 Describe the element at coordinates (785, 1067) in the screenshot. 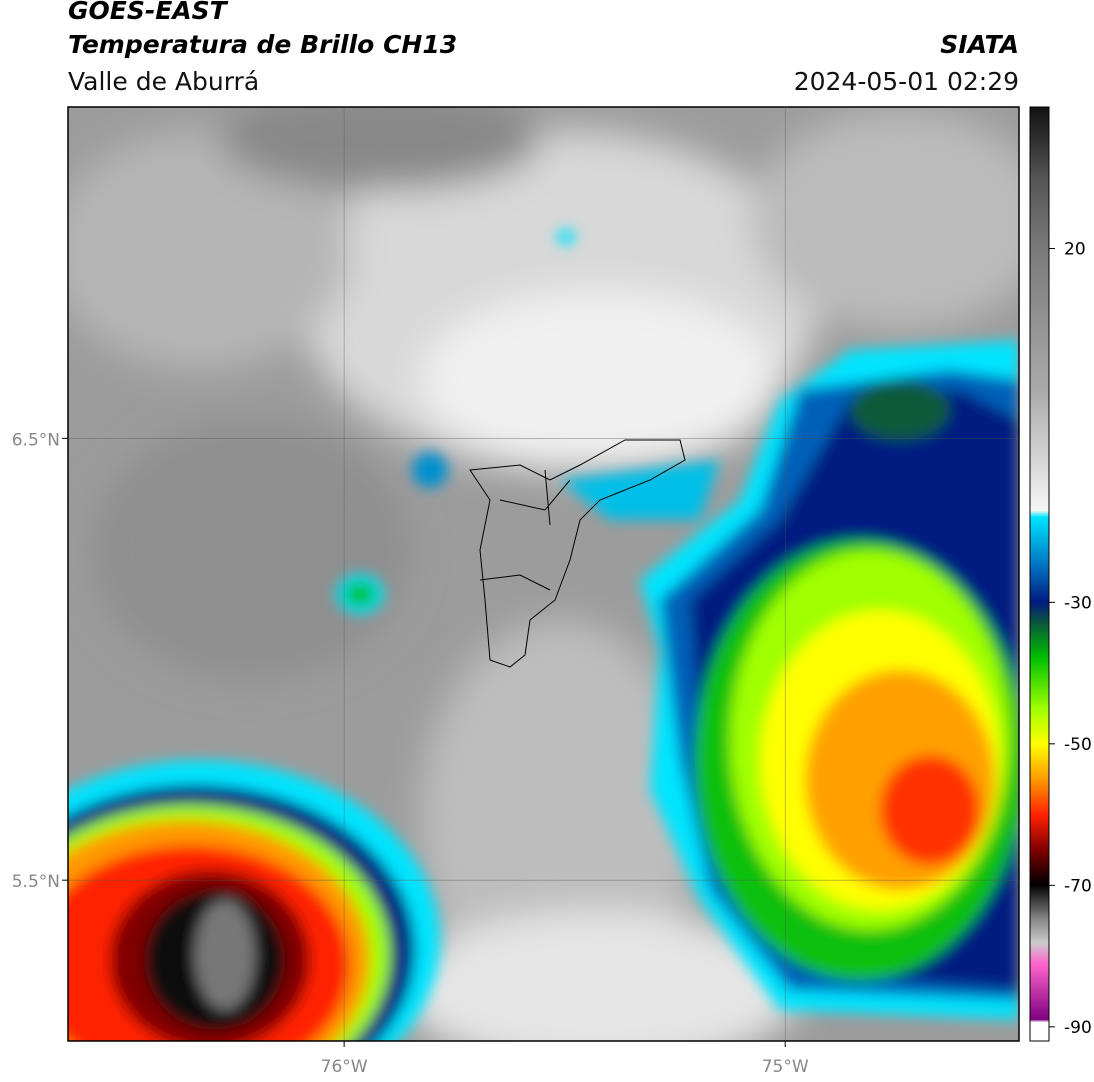

I see `lon-tick-label: 75°W` at that location.